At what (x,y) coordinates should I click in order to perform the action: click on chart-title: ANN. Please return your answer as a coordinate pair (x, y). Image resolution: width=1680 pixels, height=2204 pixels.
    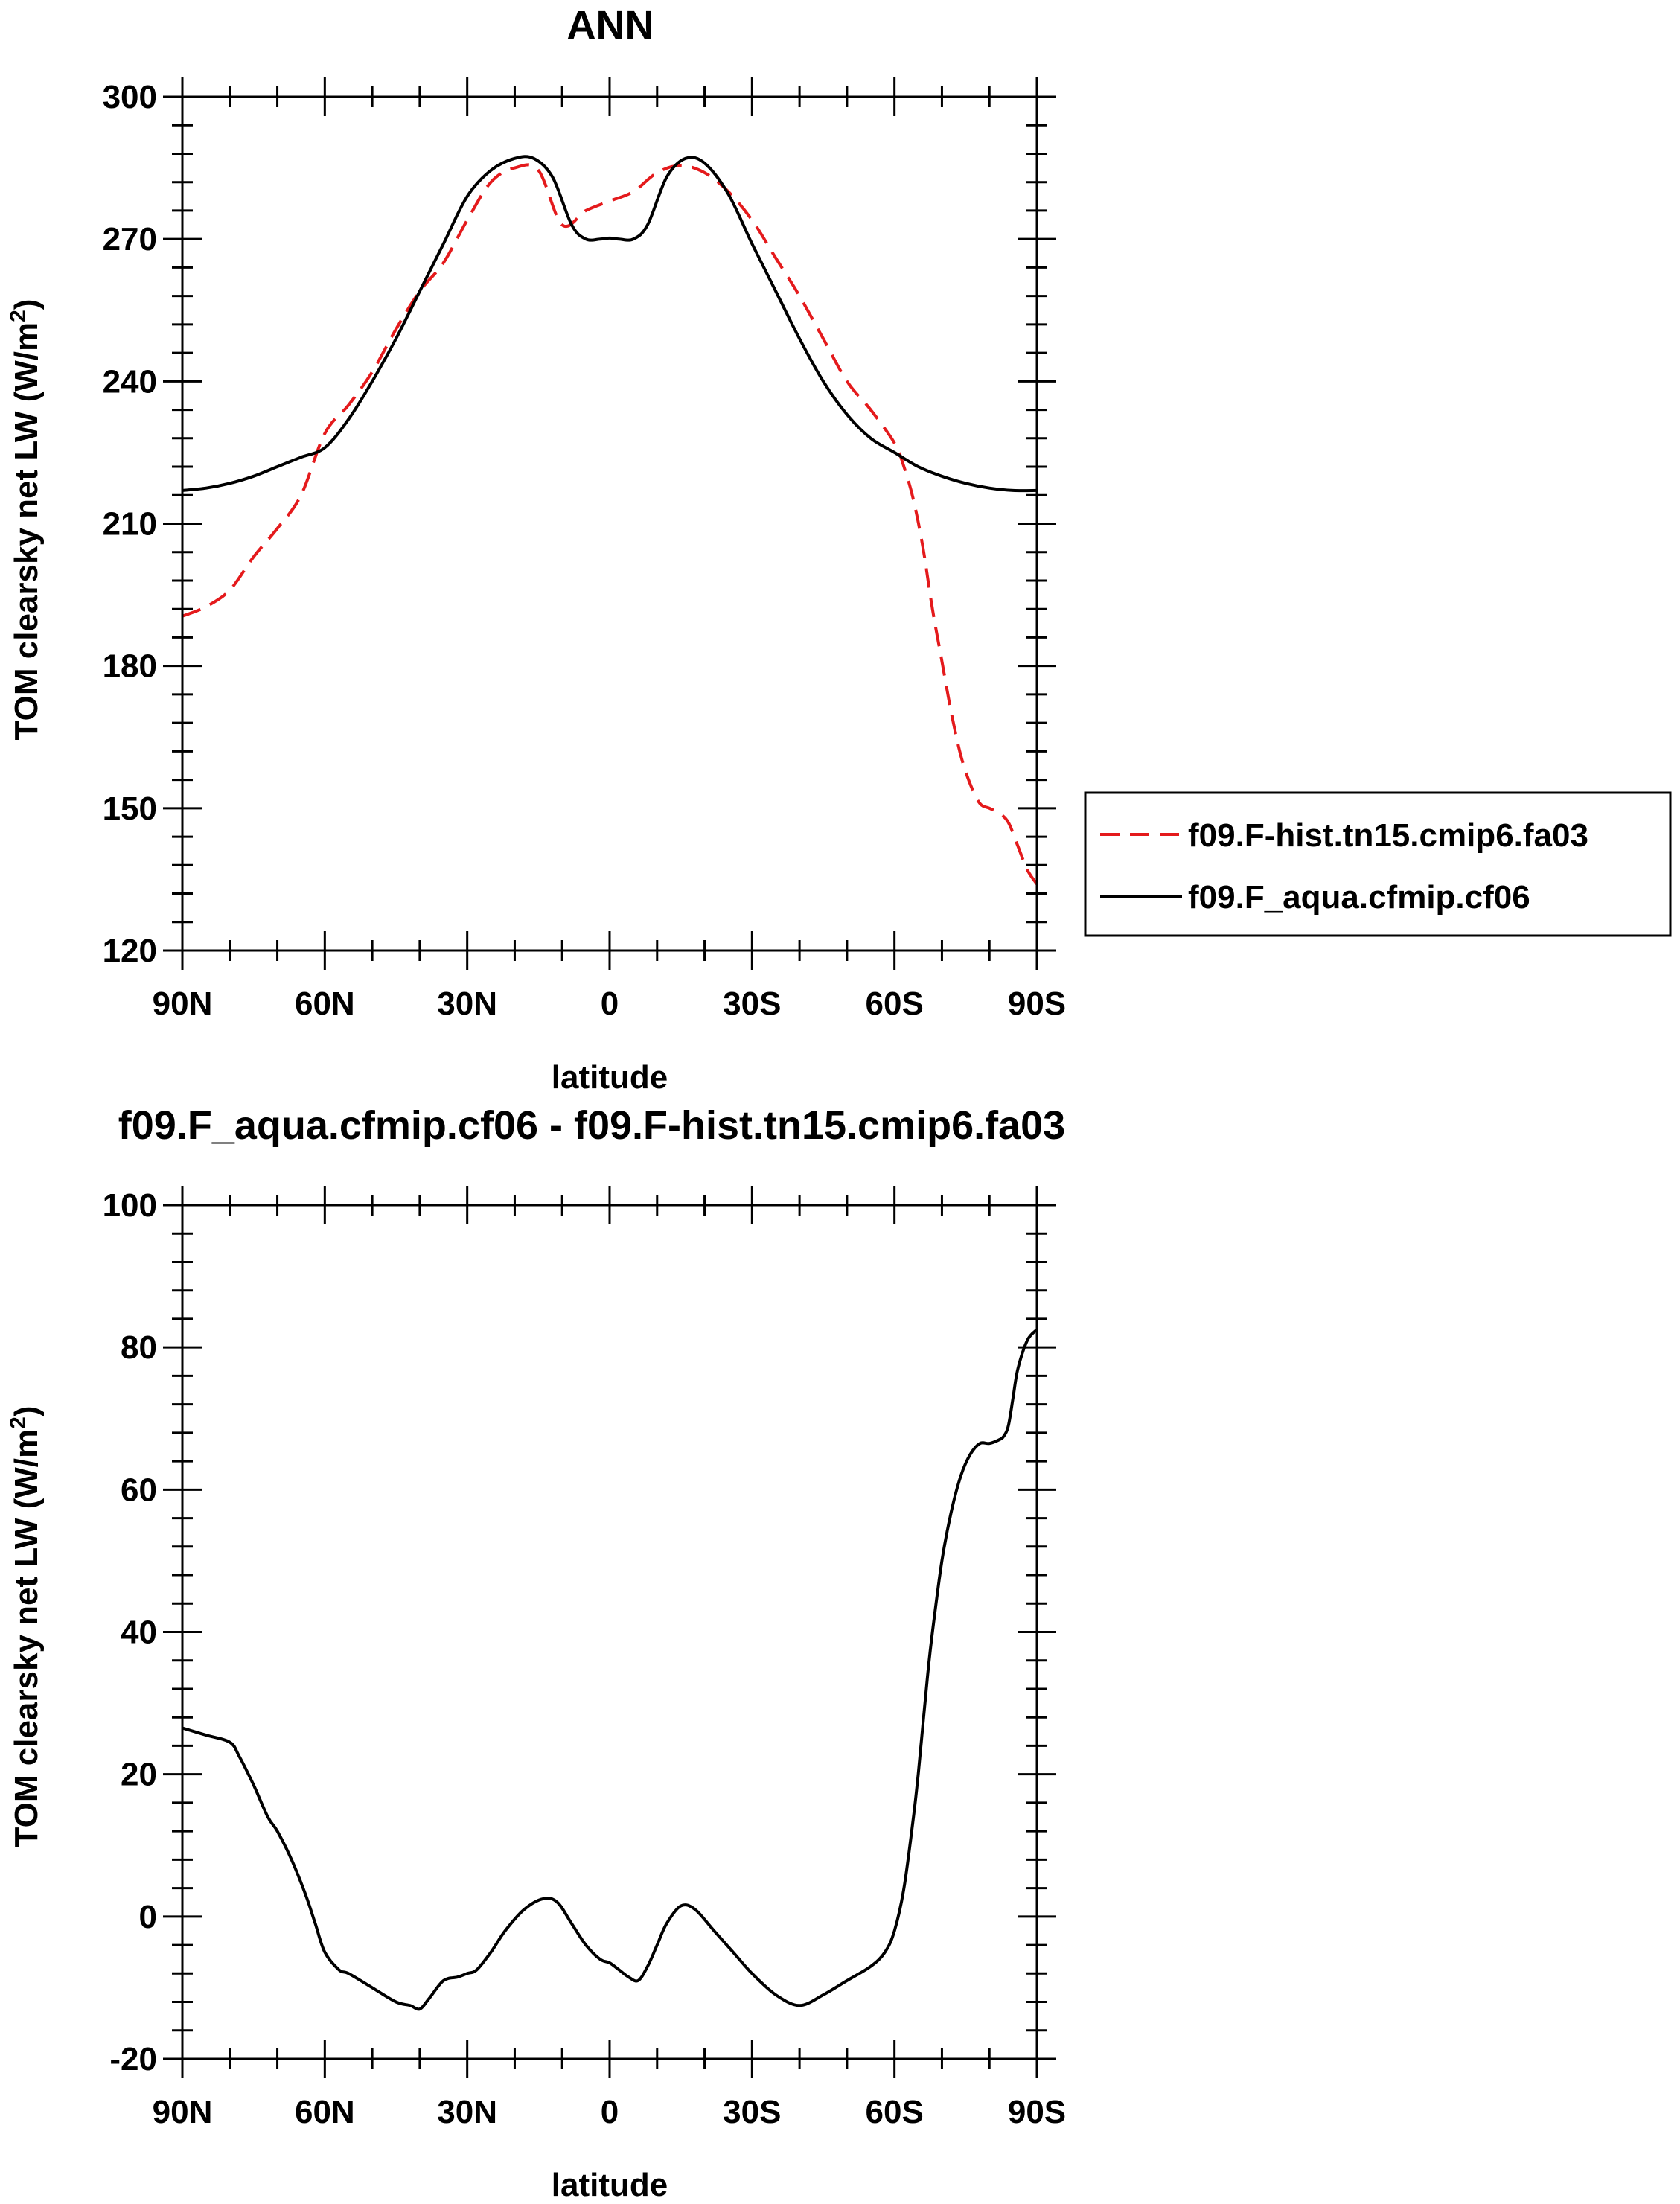
    Looking at the image, I should click on (610, 26).